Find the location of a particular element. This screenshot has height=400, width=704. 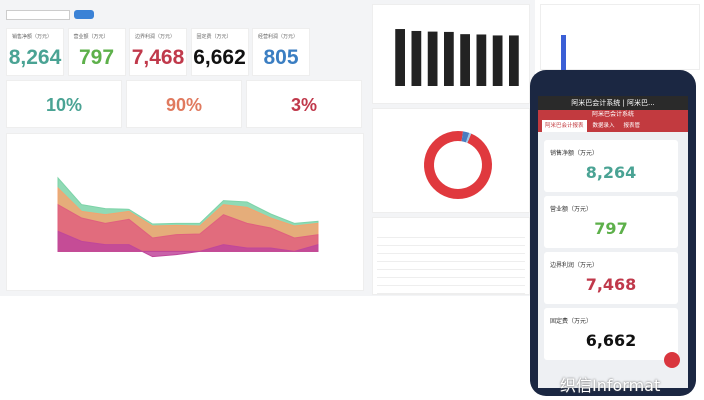

phone-card-label: 固定费（万元） is located at coordinates (571, 321).